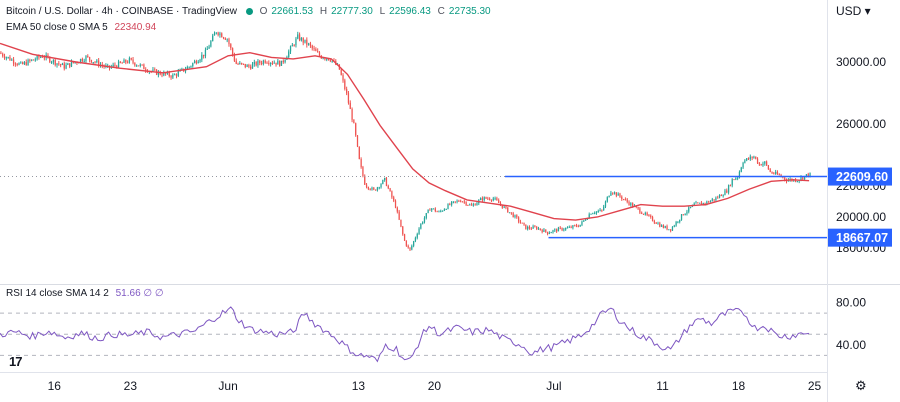 Image resolution: width=900 pixels, height=402 pixels. Describe the element at coordinates (849, 11) in the screenshot. I see `currency-label: USD` at that location.